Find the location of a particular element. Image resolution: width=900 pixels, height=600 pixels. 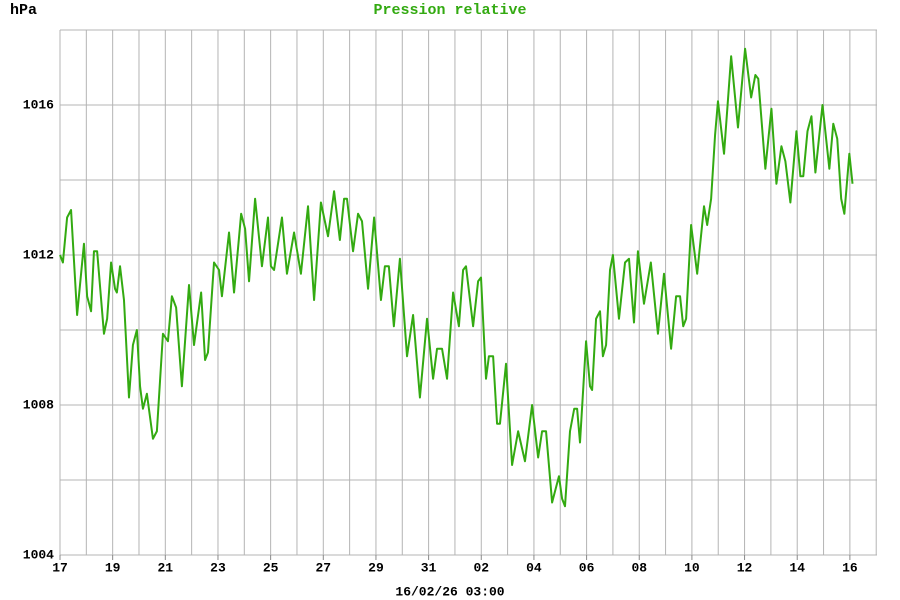

x-tick-label: 17 is located at coordinates (60, 567).